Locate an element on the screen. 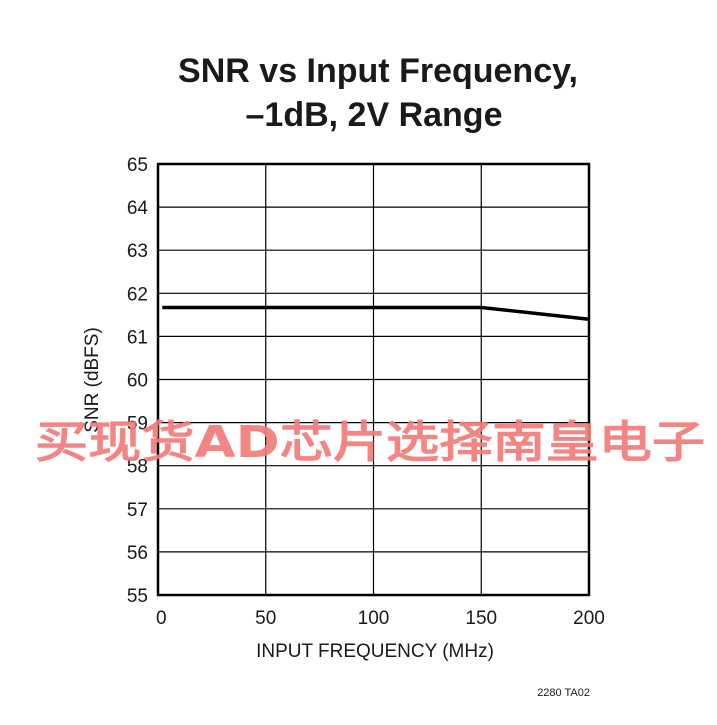  y-axis-label: SNR (dBFS) is located at coordinates (92, 380).